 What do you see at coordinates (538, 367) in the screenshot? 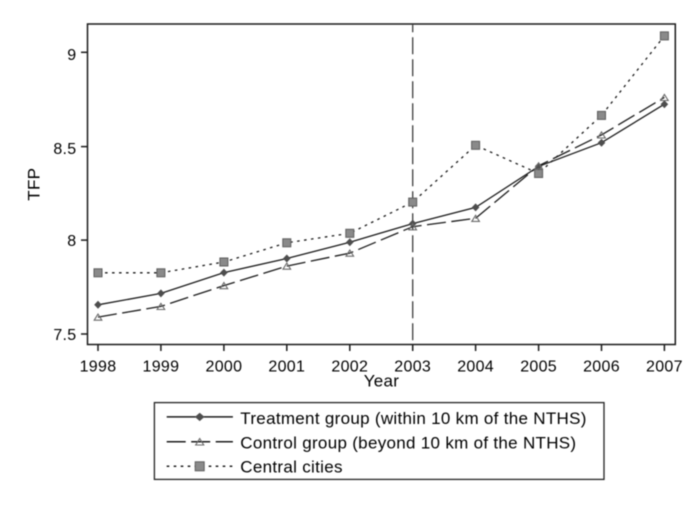
I see `svg-text: 2005` at bounding box center [538, 367].